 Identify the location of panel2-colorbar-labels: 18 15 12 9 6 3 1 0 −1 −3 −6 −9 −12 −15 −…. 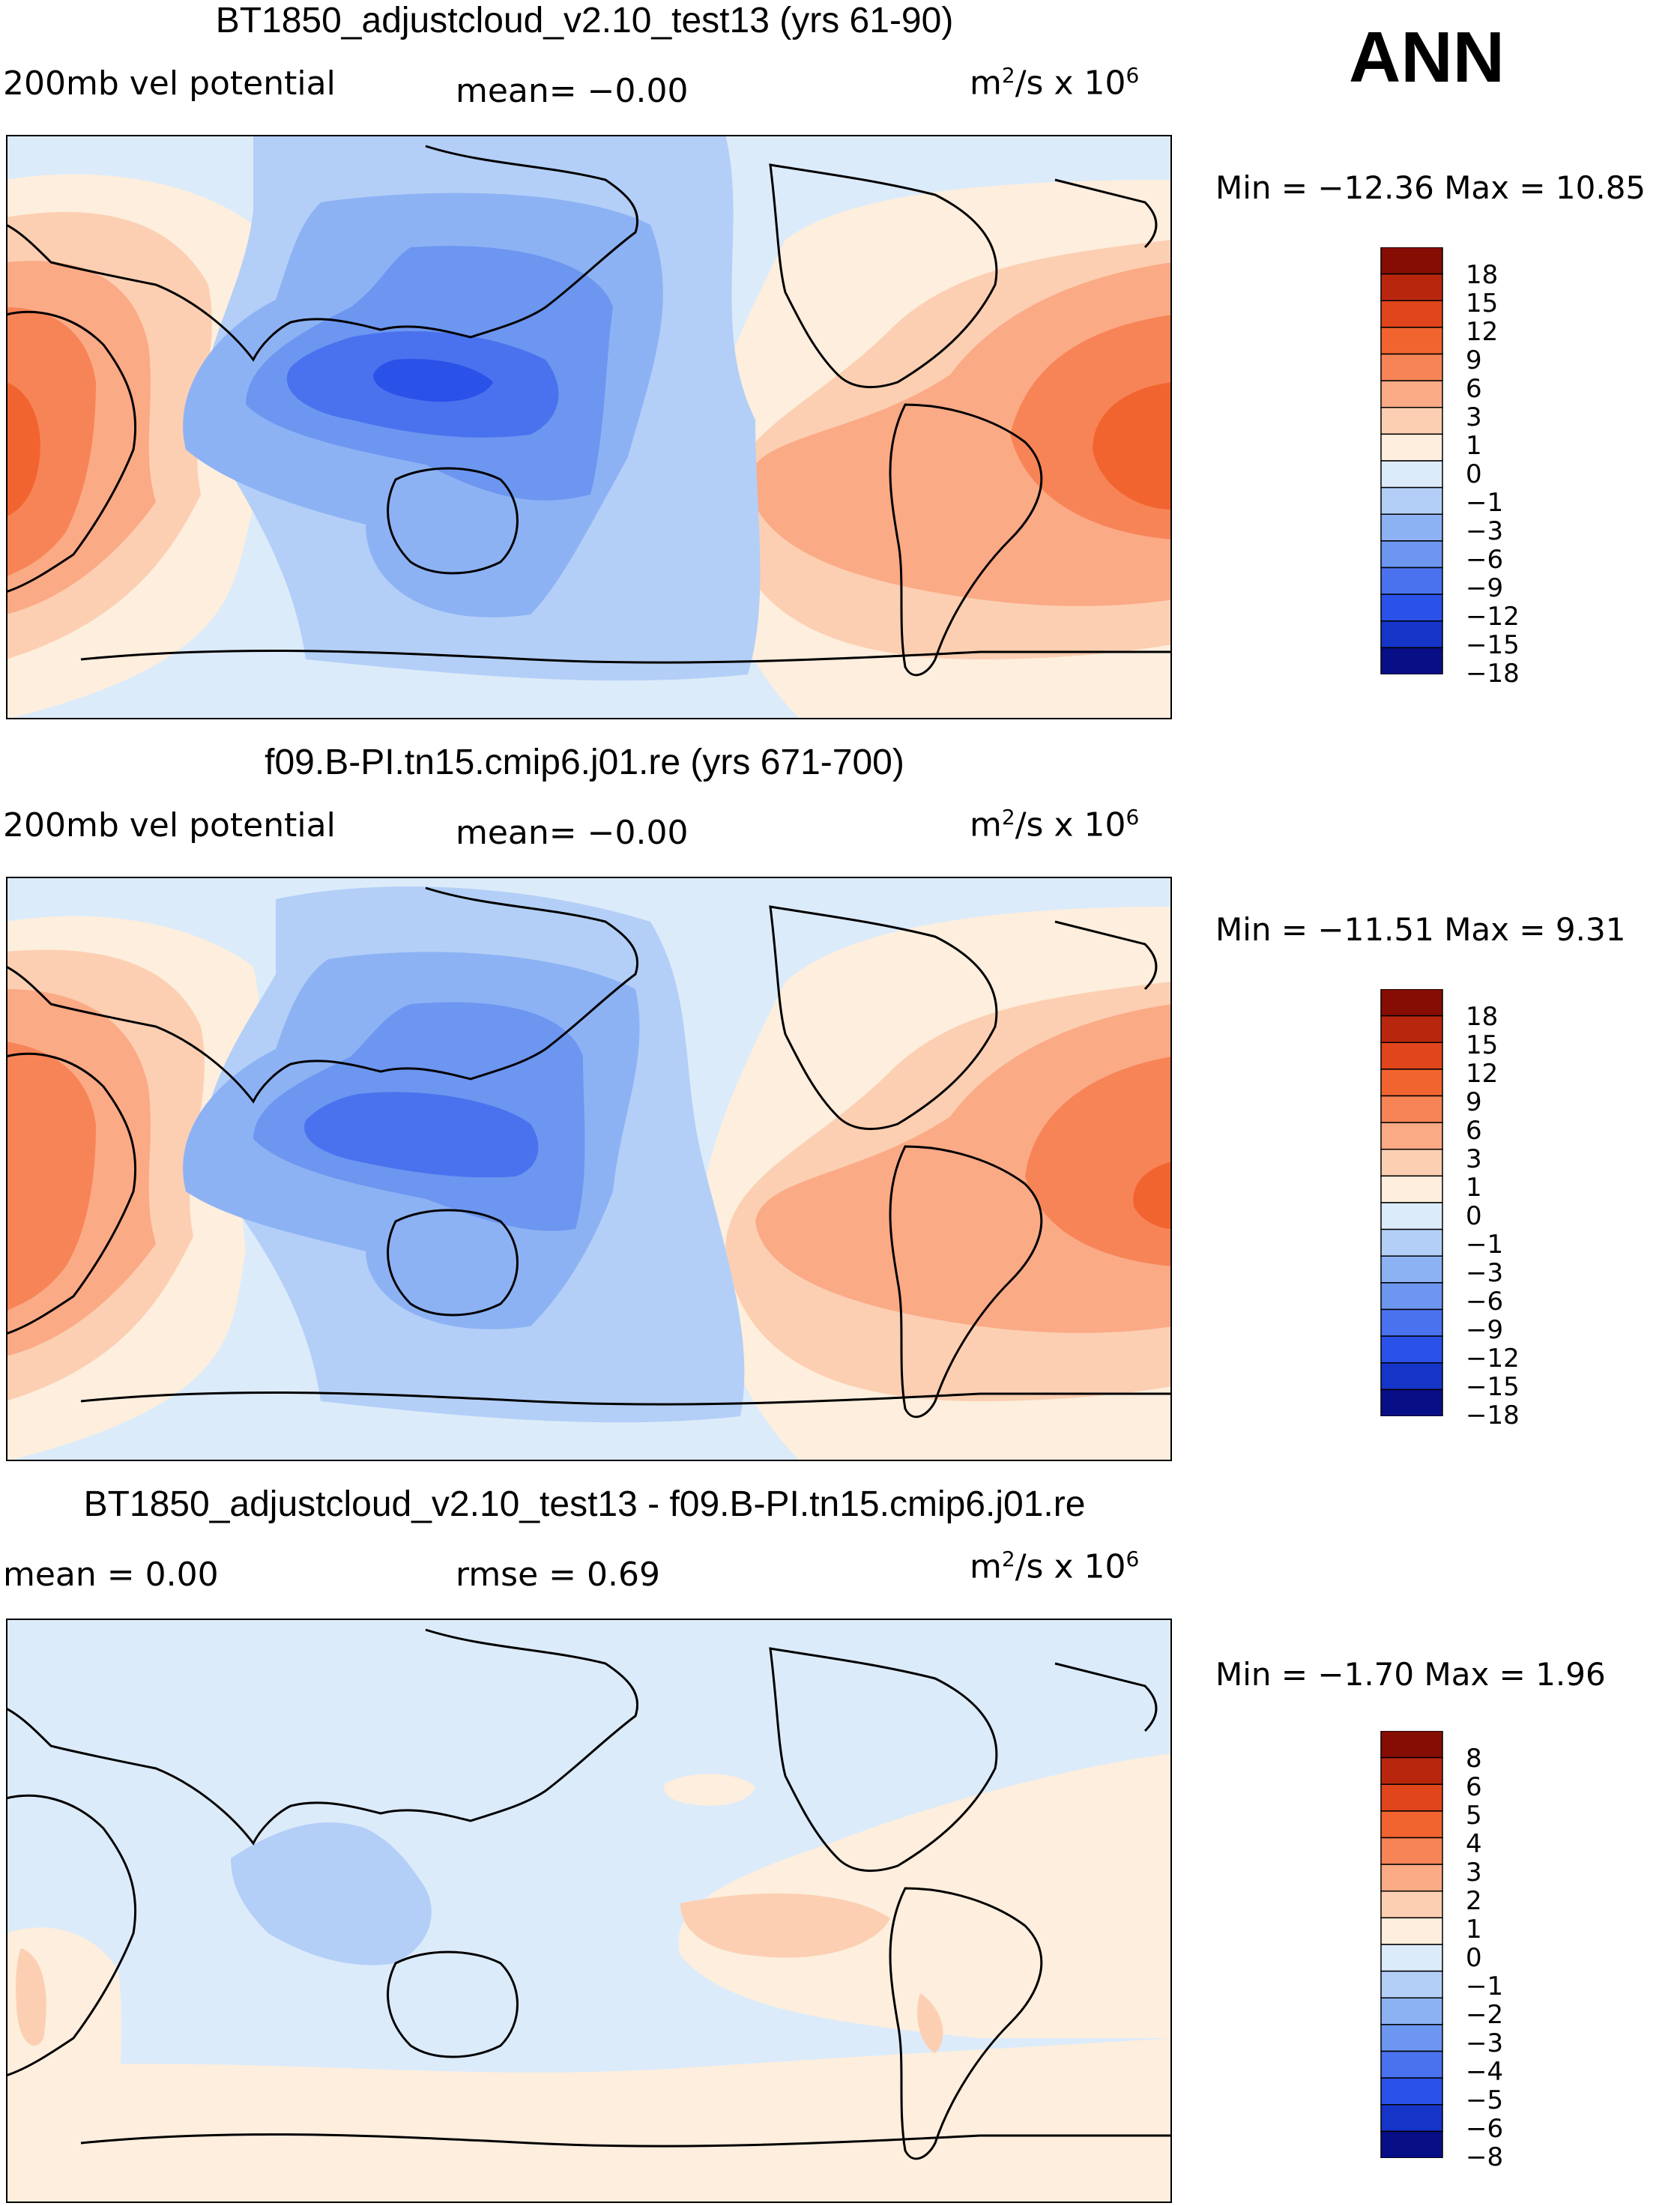
(1493, 1217).